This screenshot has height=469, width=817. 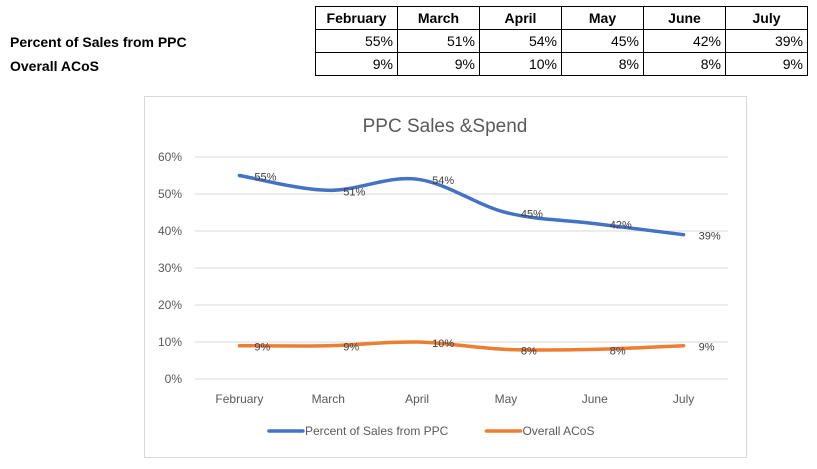 I want to click on y-tick-label: 30%, so click(x=170, y=268).